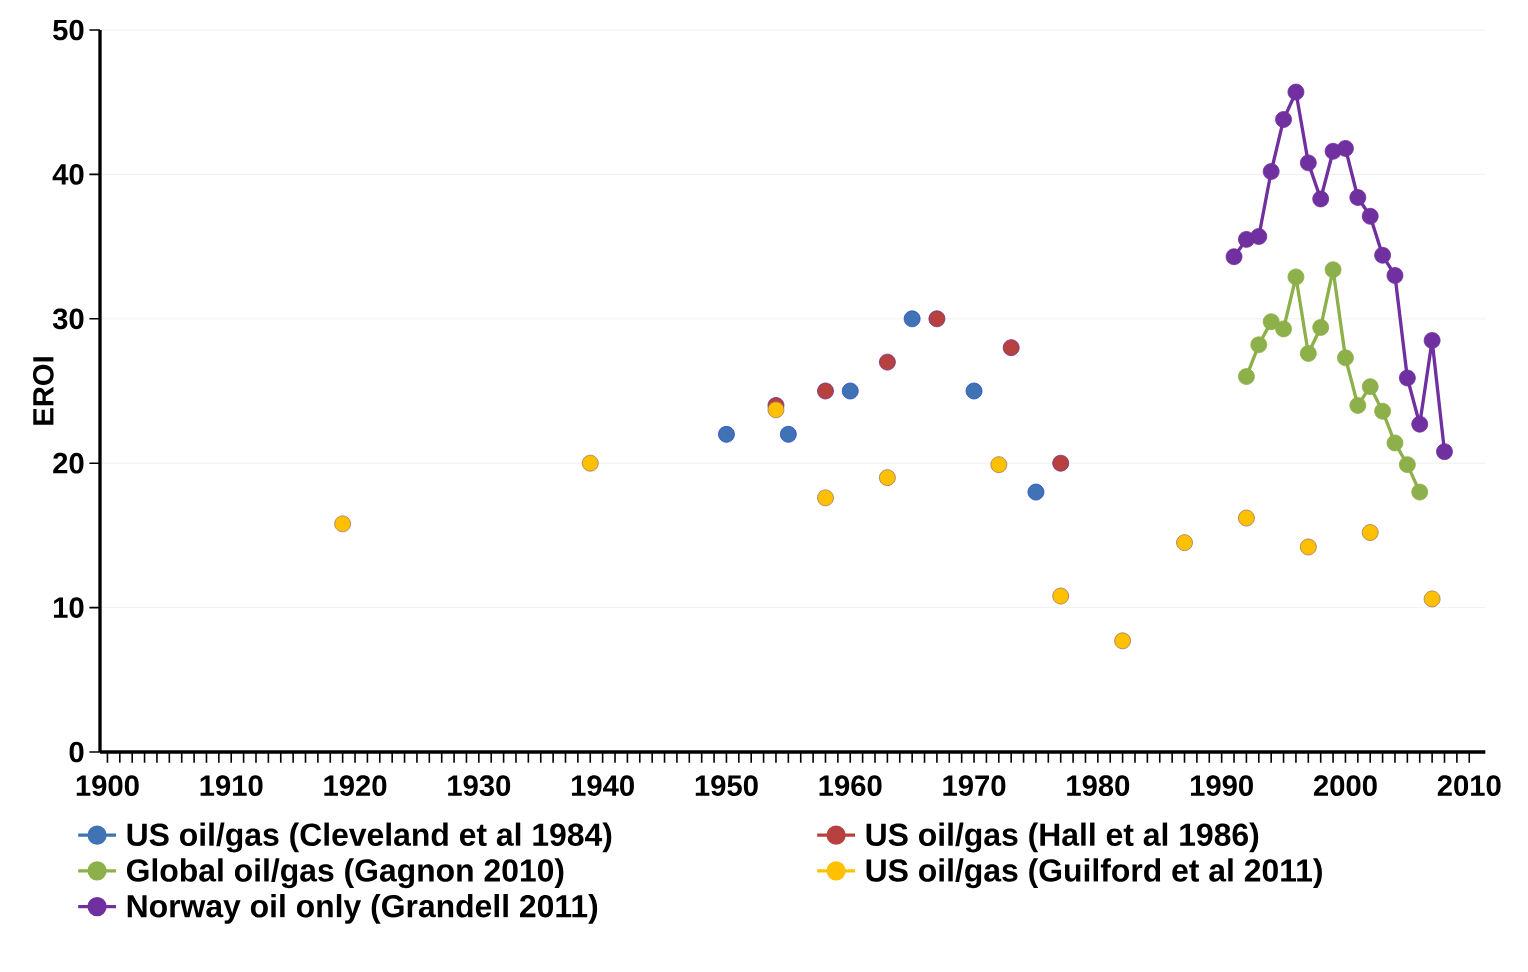 The height and width of the screenshot is (972, 1528). What do you see at coordinates (107, 785) in the screenshot?
I see `x-tick-label: 1900` at bounding box center [107, 785].